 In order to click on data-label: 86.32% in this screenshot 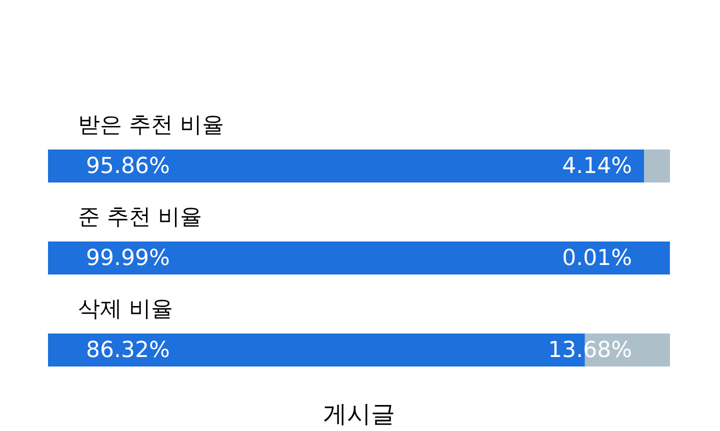, I will do `click(128, 350)`.